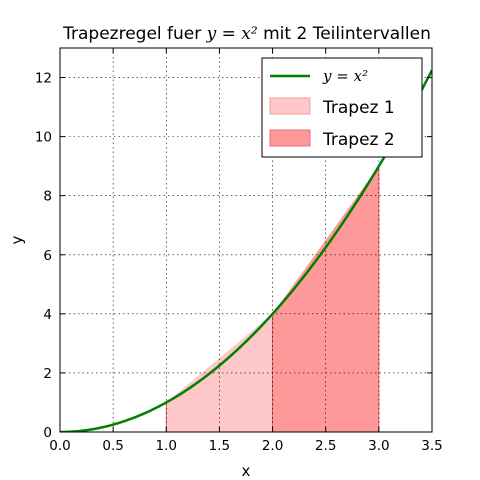 The width and height of the screenshot is (480, 480). Describe the element at coordinates (43, 138) in the screenshot. I see `y-tick-label: 10` at that location.